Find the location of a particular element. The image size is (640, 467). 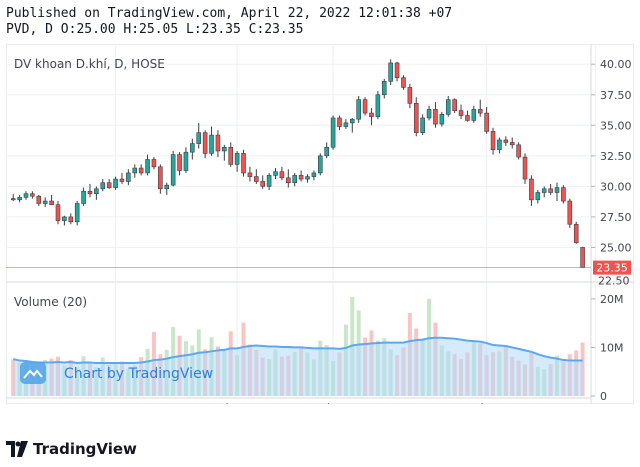

watermark: Chart by TradingView is located at coordinates (116, 373).